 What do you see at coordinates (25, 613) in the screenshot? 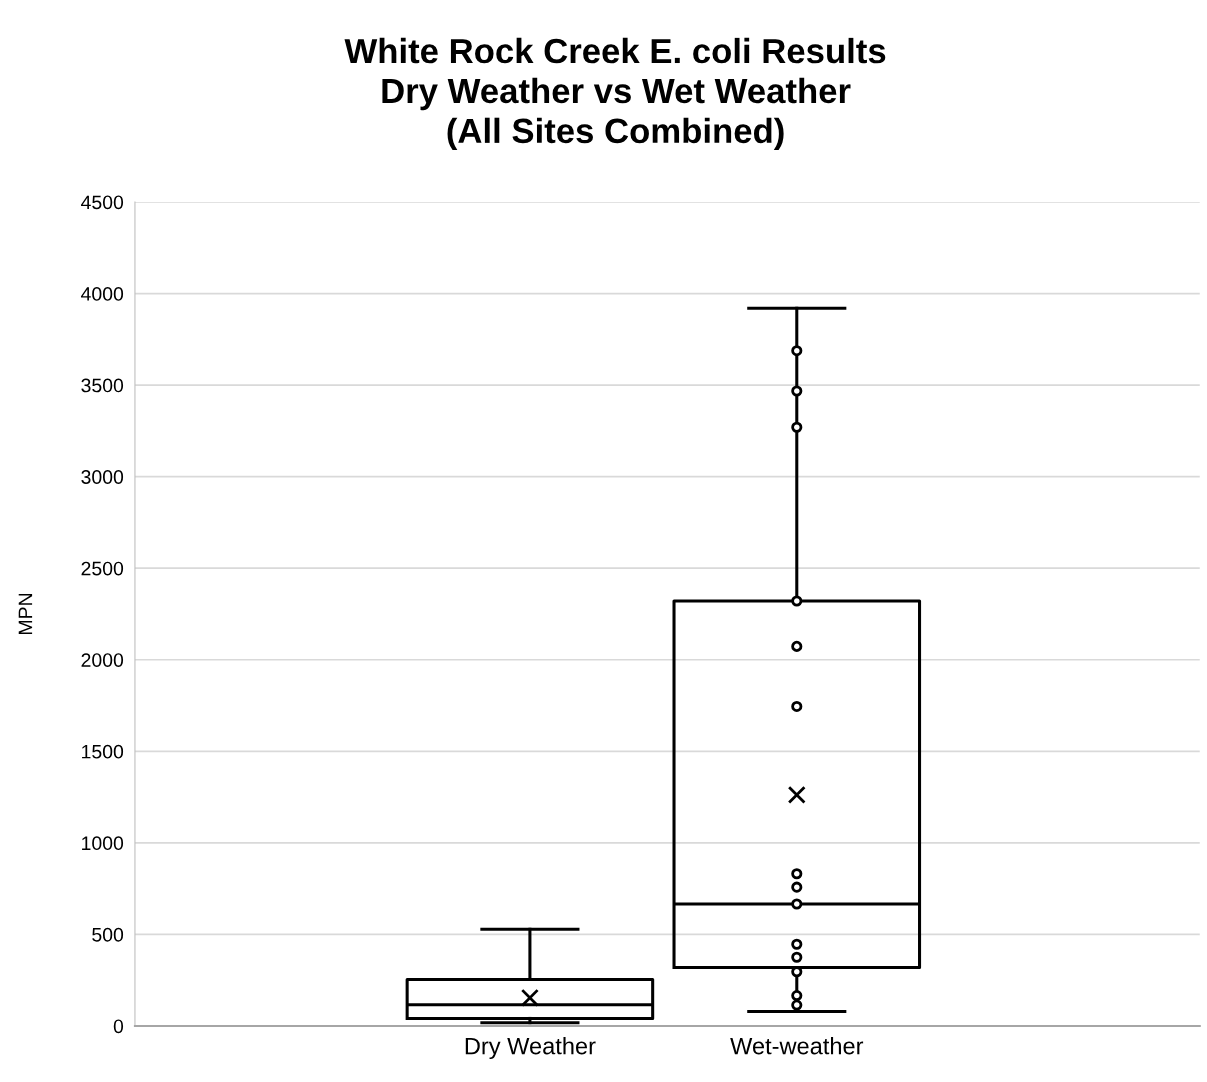
I see `y-axis-title: MPN` at bounding box center [25, 613].